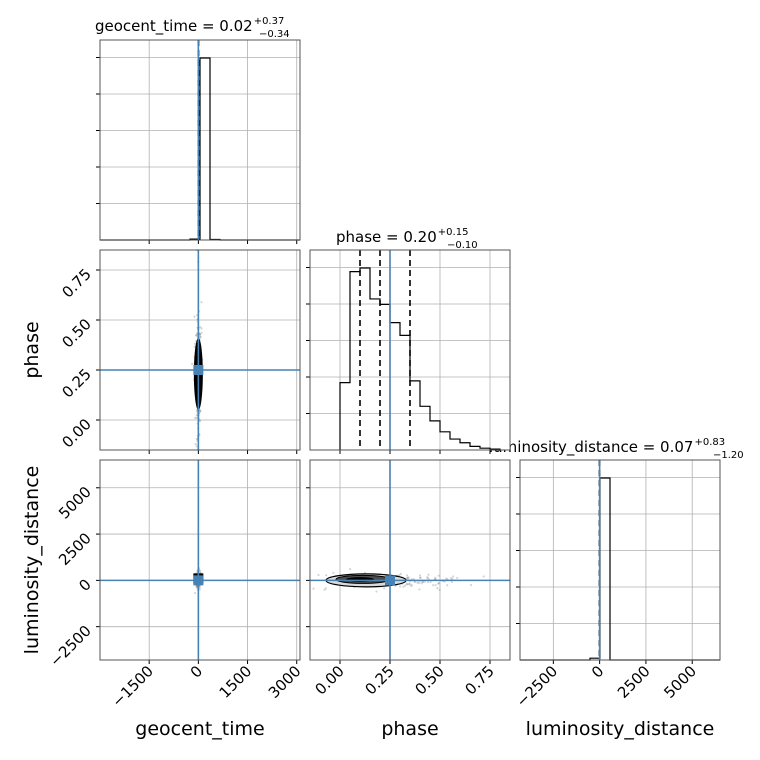  Describe the element at coordinates (620, 729) in the screenshot. I see `x-axis-label-luminosity-distance: luminosity_distance` at that location.